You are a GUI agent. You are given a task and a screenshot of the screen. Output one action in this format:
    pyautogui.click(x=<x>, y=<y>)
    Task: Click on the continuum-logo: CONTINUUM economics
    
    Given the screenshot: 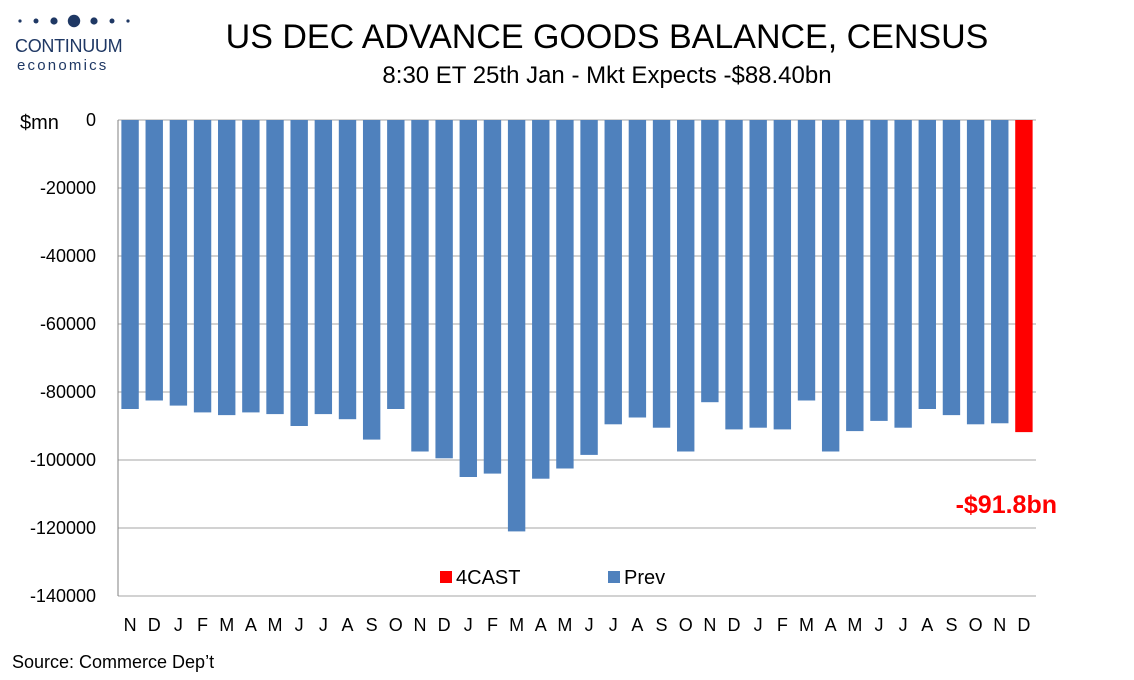 What is the action you would take?
    pyautogui.click(x=74, y=45)
    